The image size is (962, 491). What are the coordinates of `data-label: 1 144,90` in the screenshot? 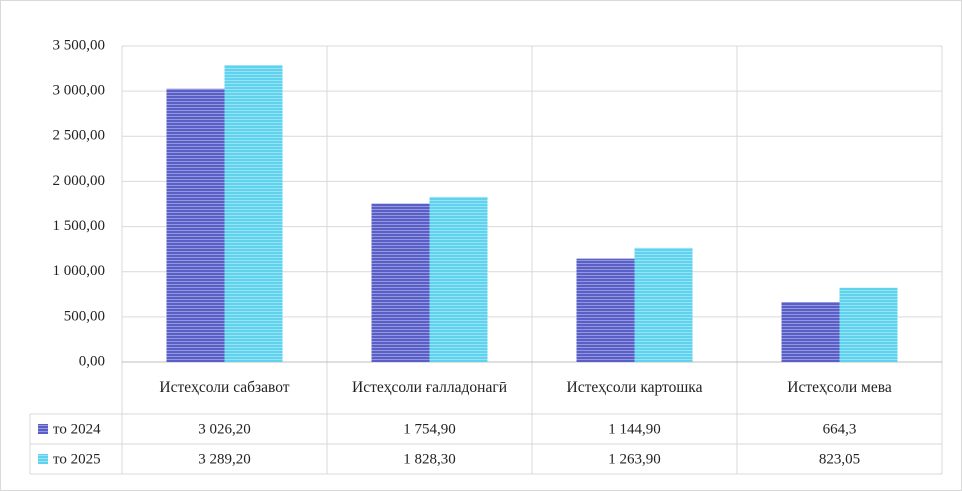 It's located at (634, 429).